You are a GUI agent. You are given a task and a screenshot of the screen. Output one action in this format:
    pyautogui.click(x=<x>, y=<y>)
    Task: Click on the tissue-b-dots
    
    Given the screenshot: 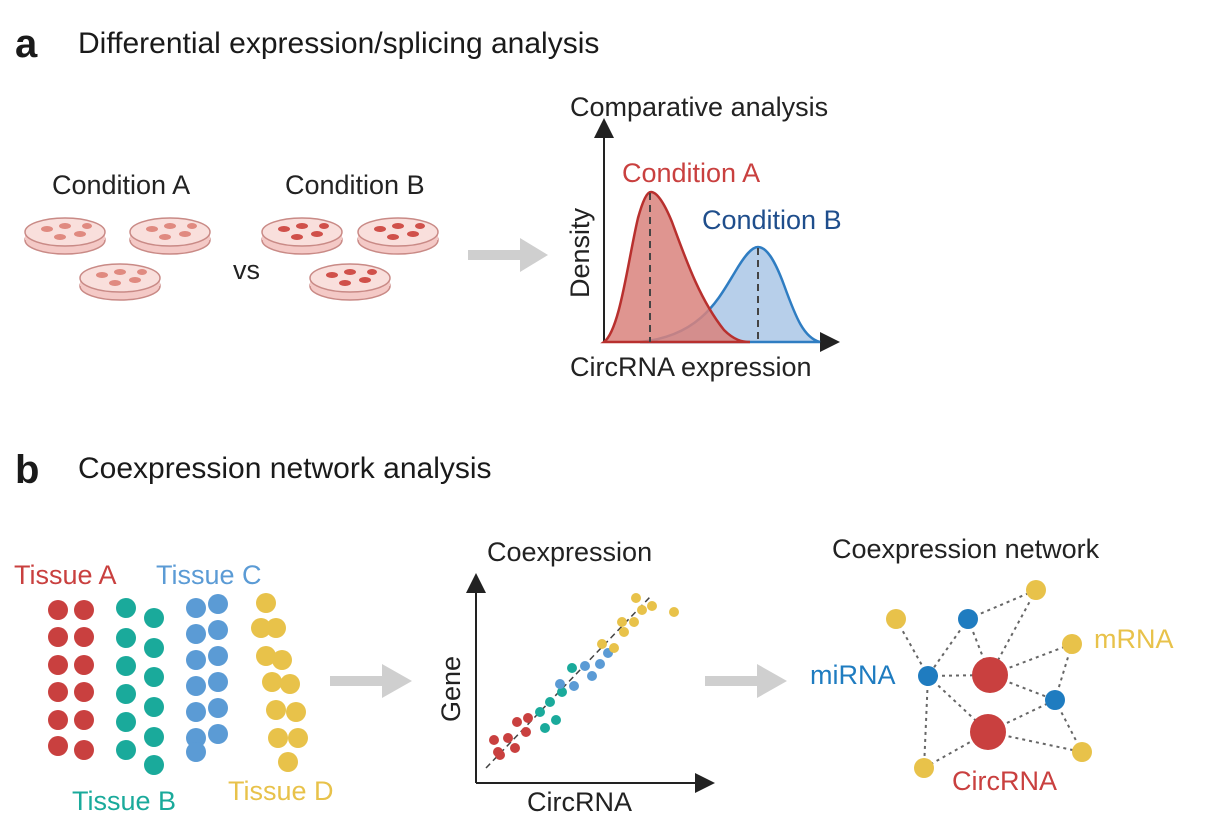 What is the action you would take?
    pyautogui.click(x=140, y=686)
    